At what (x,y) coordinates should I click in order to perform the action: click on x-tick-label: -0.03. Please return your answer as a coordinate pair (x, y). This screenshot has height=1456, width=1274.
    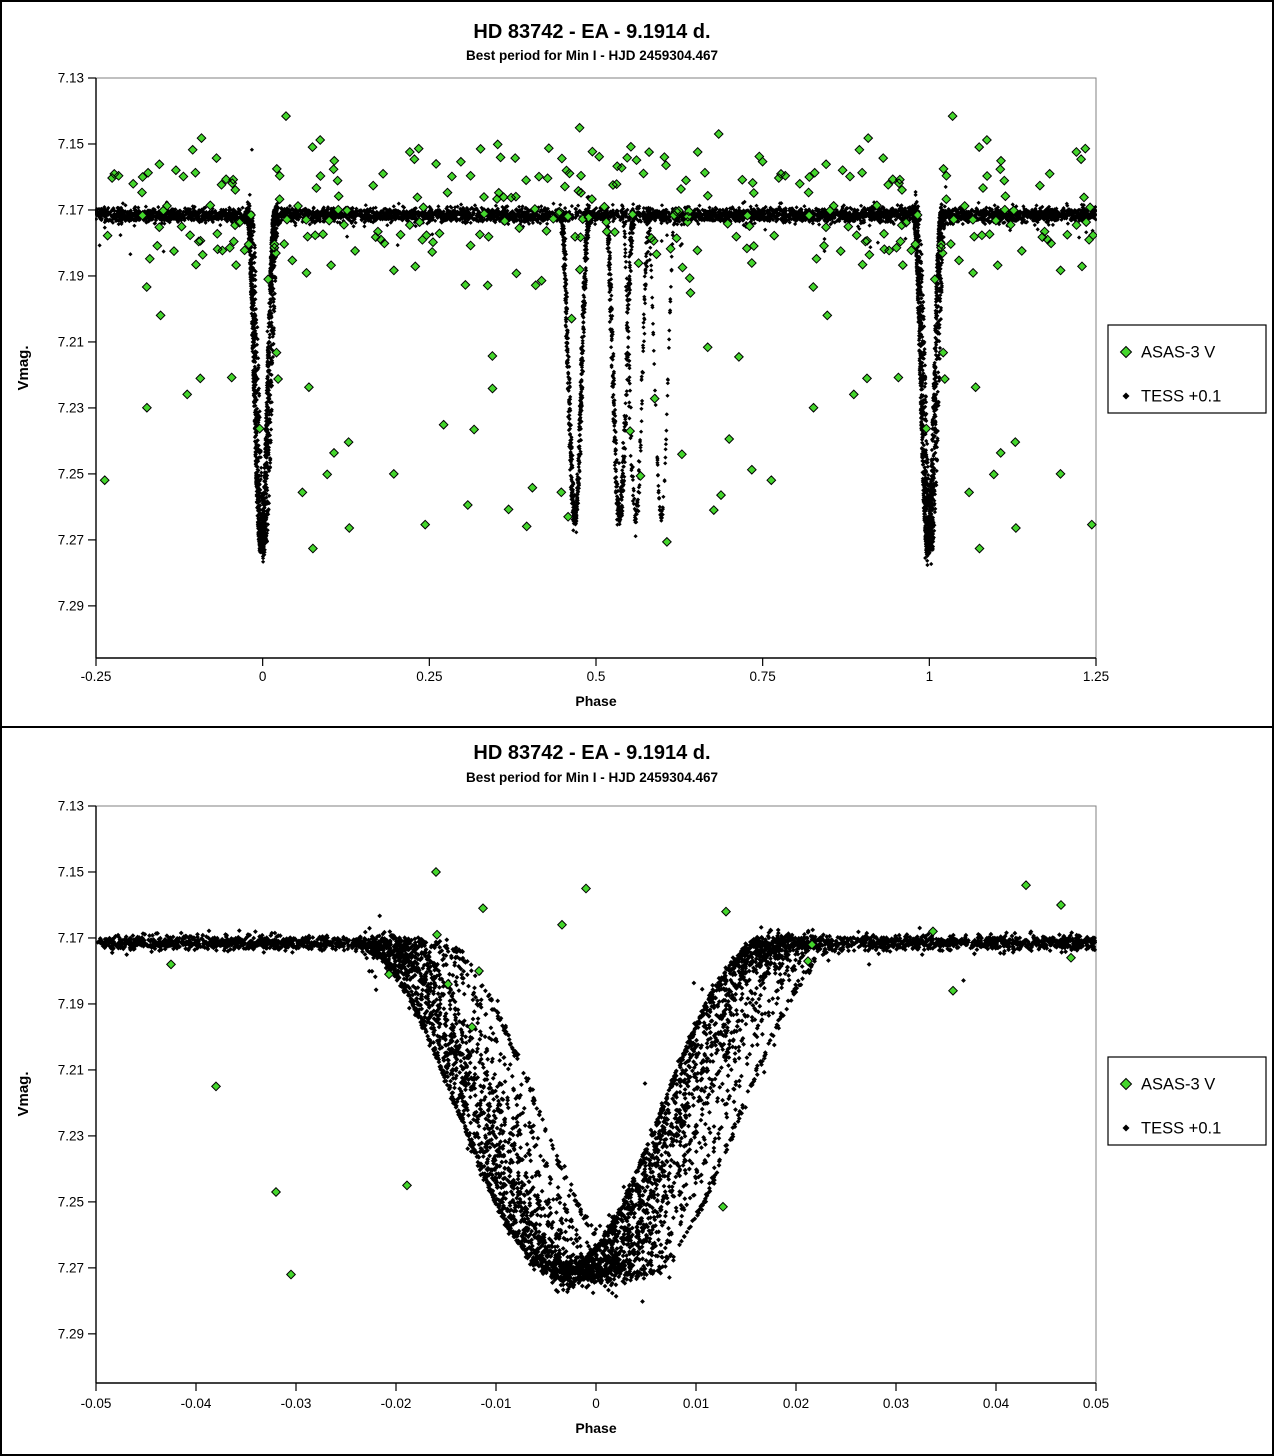
    Looking at the image, I should click on (296, 1403).